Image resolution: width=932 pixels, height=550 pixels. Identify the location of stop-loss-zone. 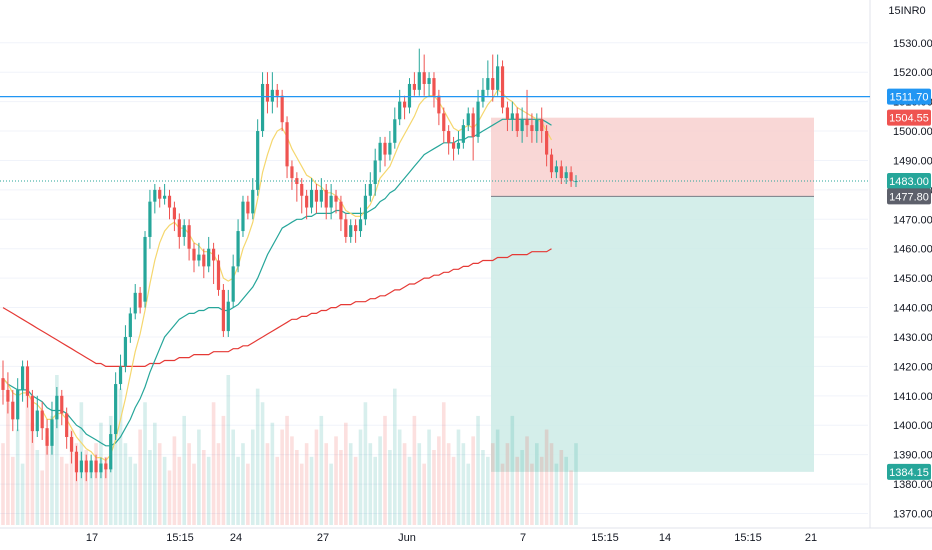
(652, 157).